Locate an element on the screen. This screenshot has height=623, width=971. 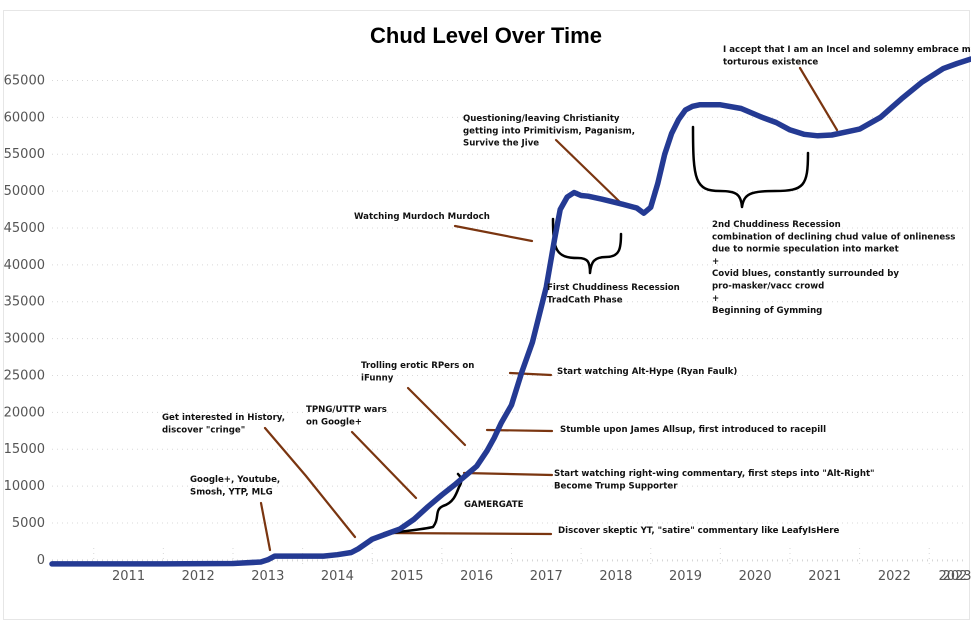
x-tick-label: 2016 is located at coordinates (476, 576).